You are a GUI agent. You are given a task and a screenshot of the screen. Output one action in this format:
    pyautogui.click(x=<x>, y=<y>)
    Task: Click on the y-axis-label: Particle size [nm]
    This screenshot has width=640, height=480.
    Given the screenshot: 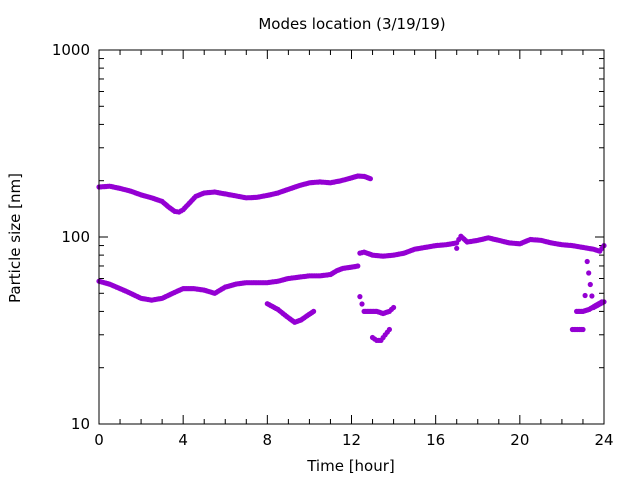 What is the action you would take?
    pyautogui.click(x=15, y=238)
    